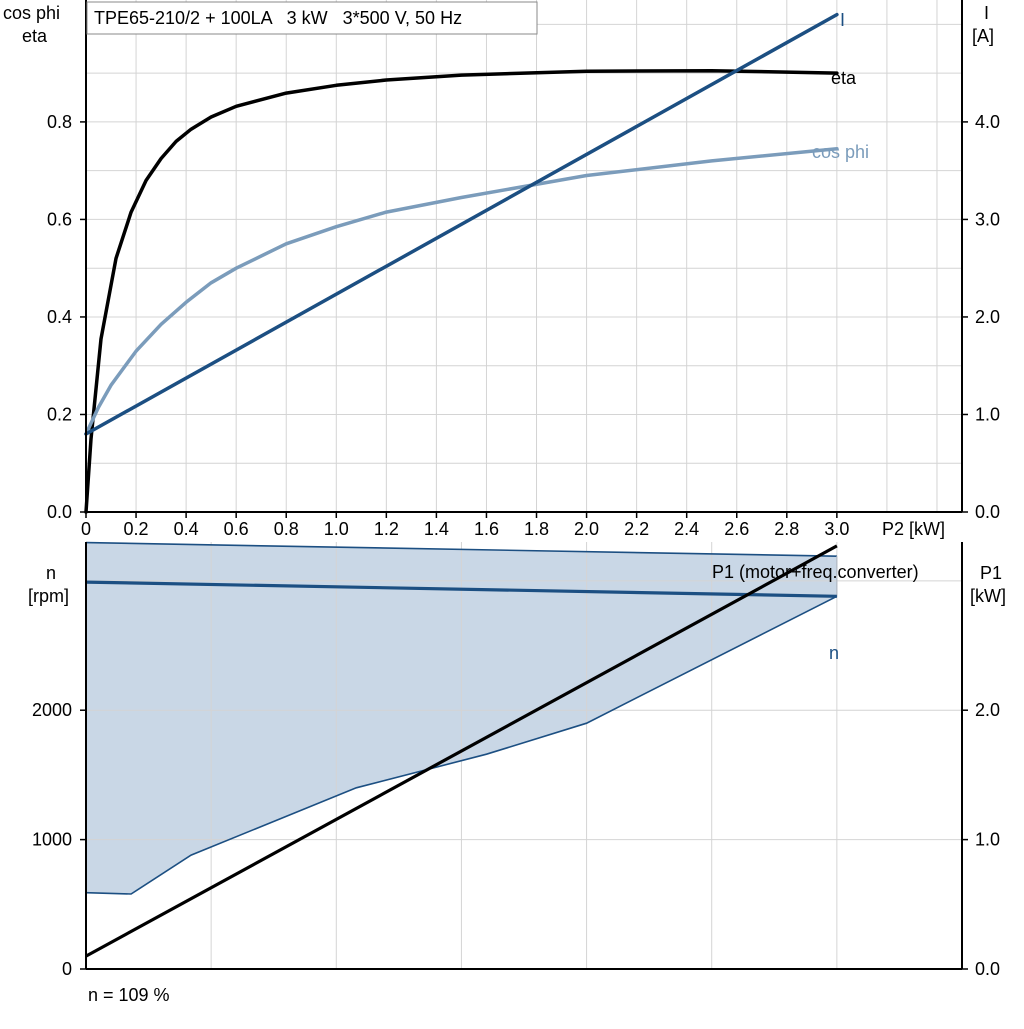 This screenshot has width=1024, height=1029. Describe the element at coordinates (844, 78) in the screenshot. I see `series-label-eta: eta` at that location.